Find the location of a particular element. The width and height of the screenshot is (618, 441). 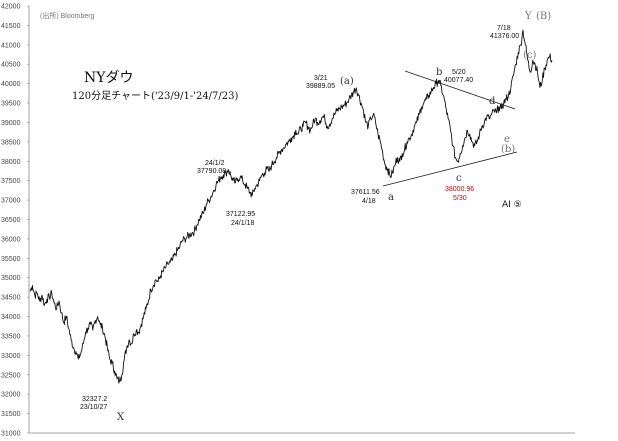

y-tick-label: 32500 is located at coordinates (11, 375).